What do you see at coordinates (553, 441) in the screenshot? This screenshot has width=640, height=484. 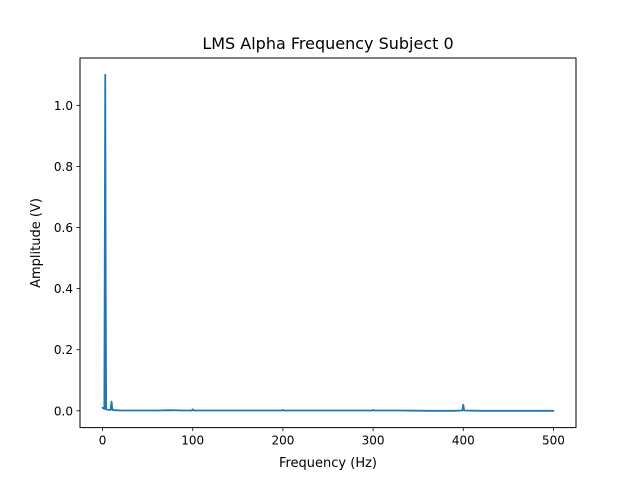 I see `x-tick-label: 500` at bounding box center [553, 441].